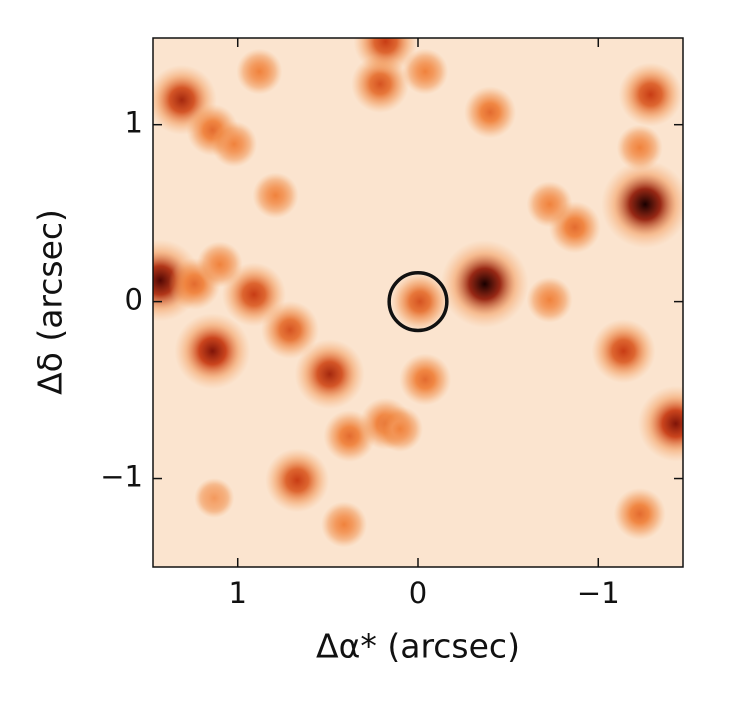  I want to click on y-tick-label: 1, so click(134, 123).